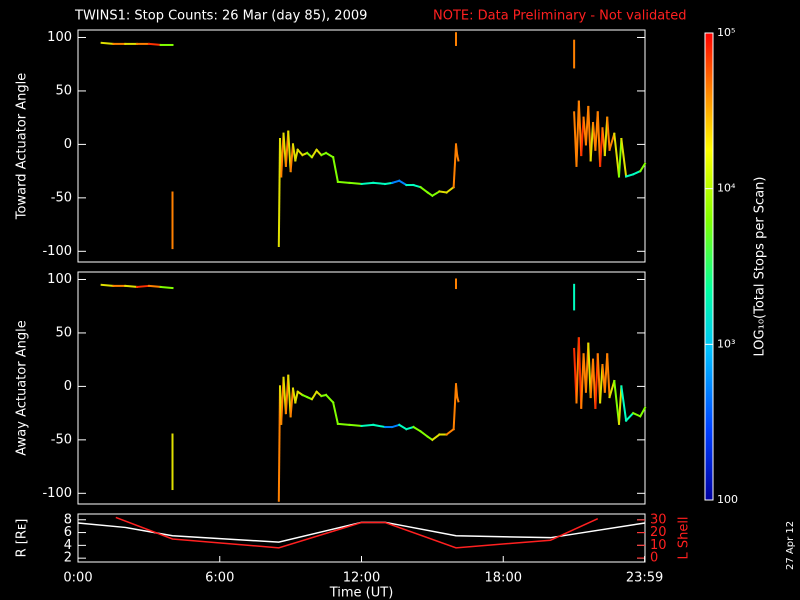 This screenshot has height=600, width=800. I want to click on x-tick-label: 12:00, so click(361, 578).